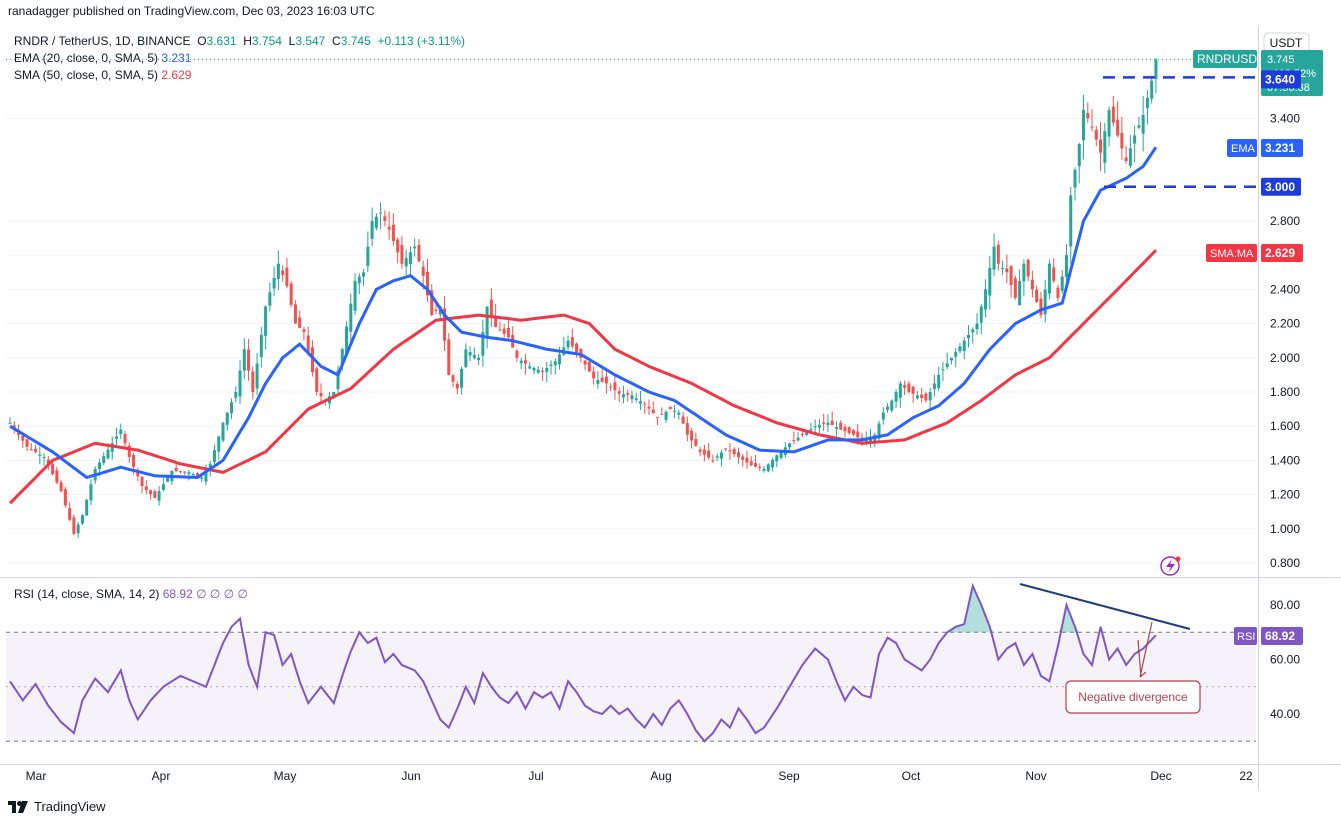  I want to click on time-tick-label: 22, so click(1246, 776).